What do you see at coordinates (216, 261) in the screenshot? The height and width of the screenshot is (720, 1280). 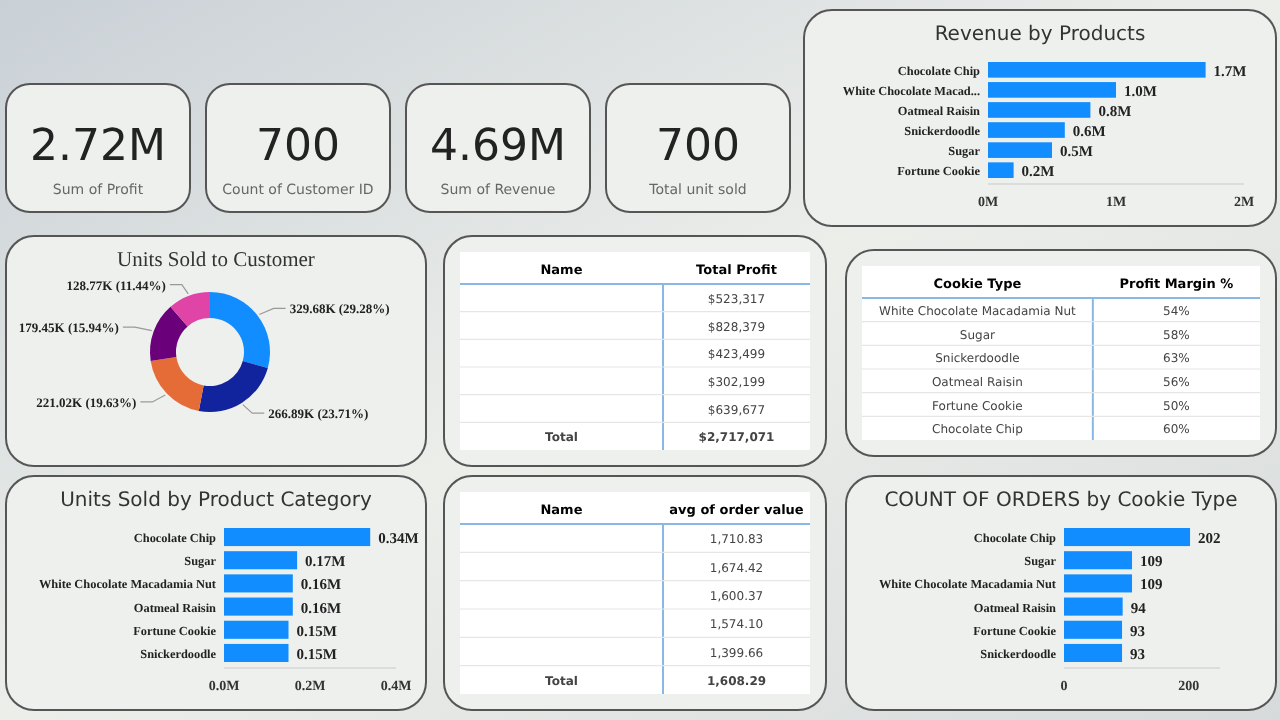 I see `chart-title: Units Sold to Customer` at bounding box center [216, 261].